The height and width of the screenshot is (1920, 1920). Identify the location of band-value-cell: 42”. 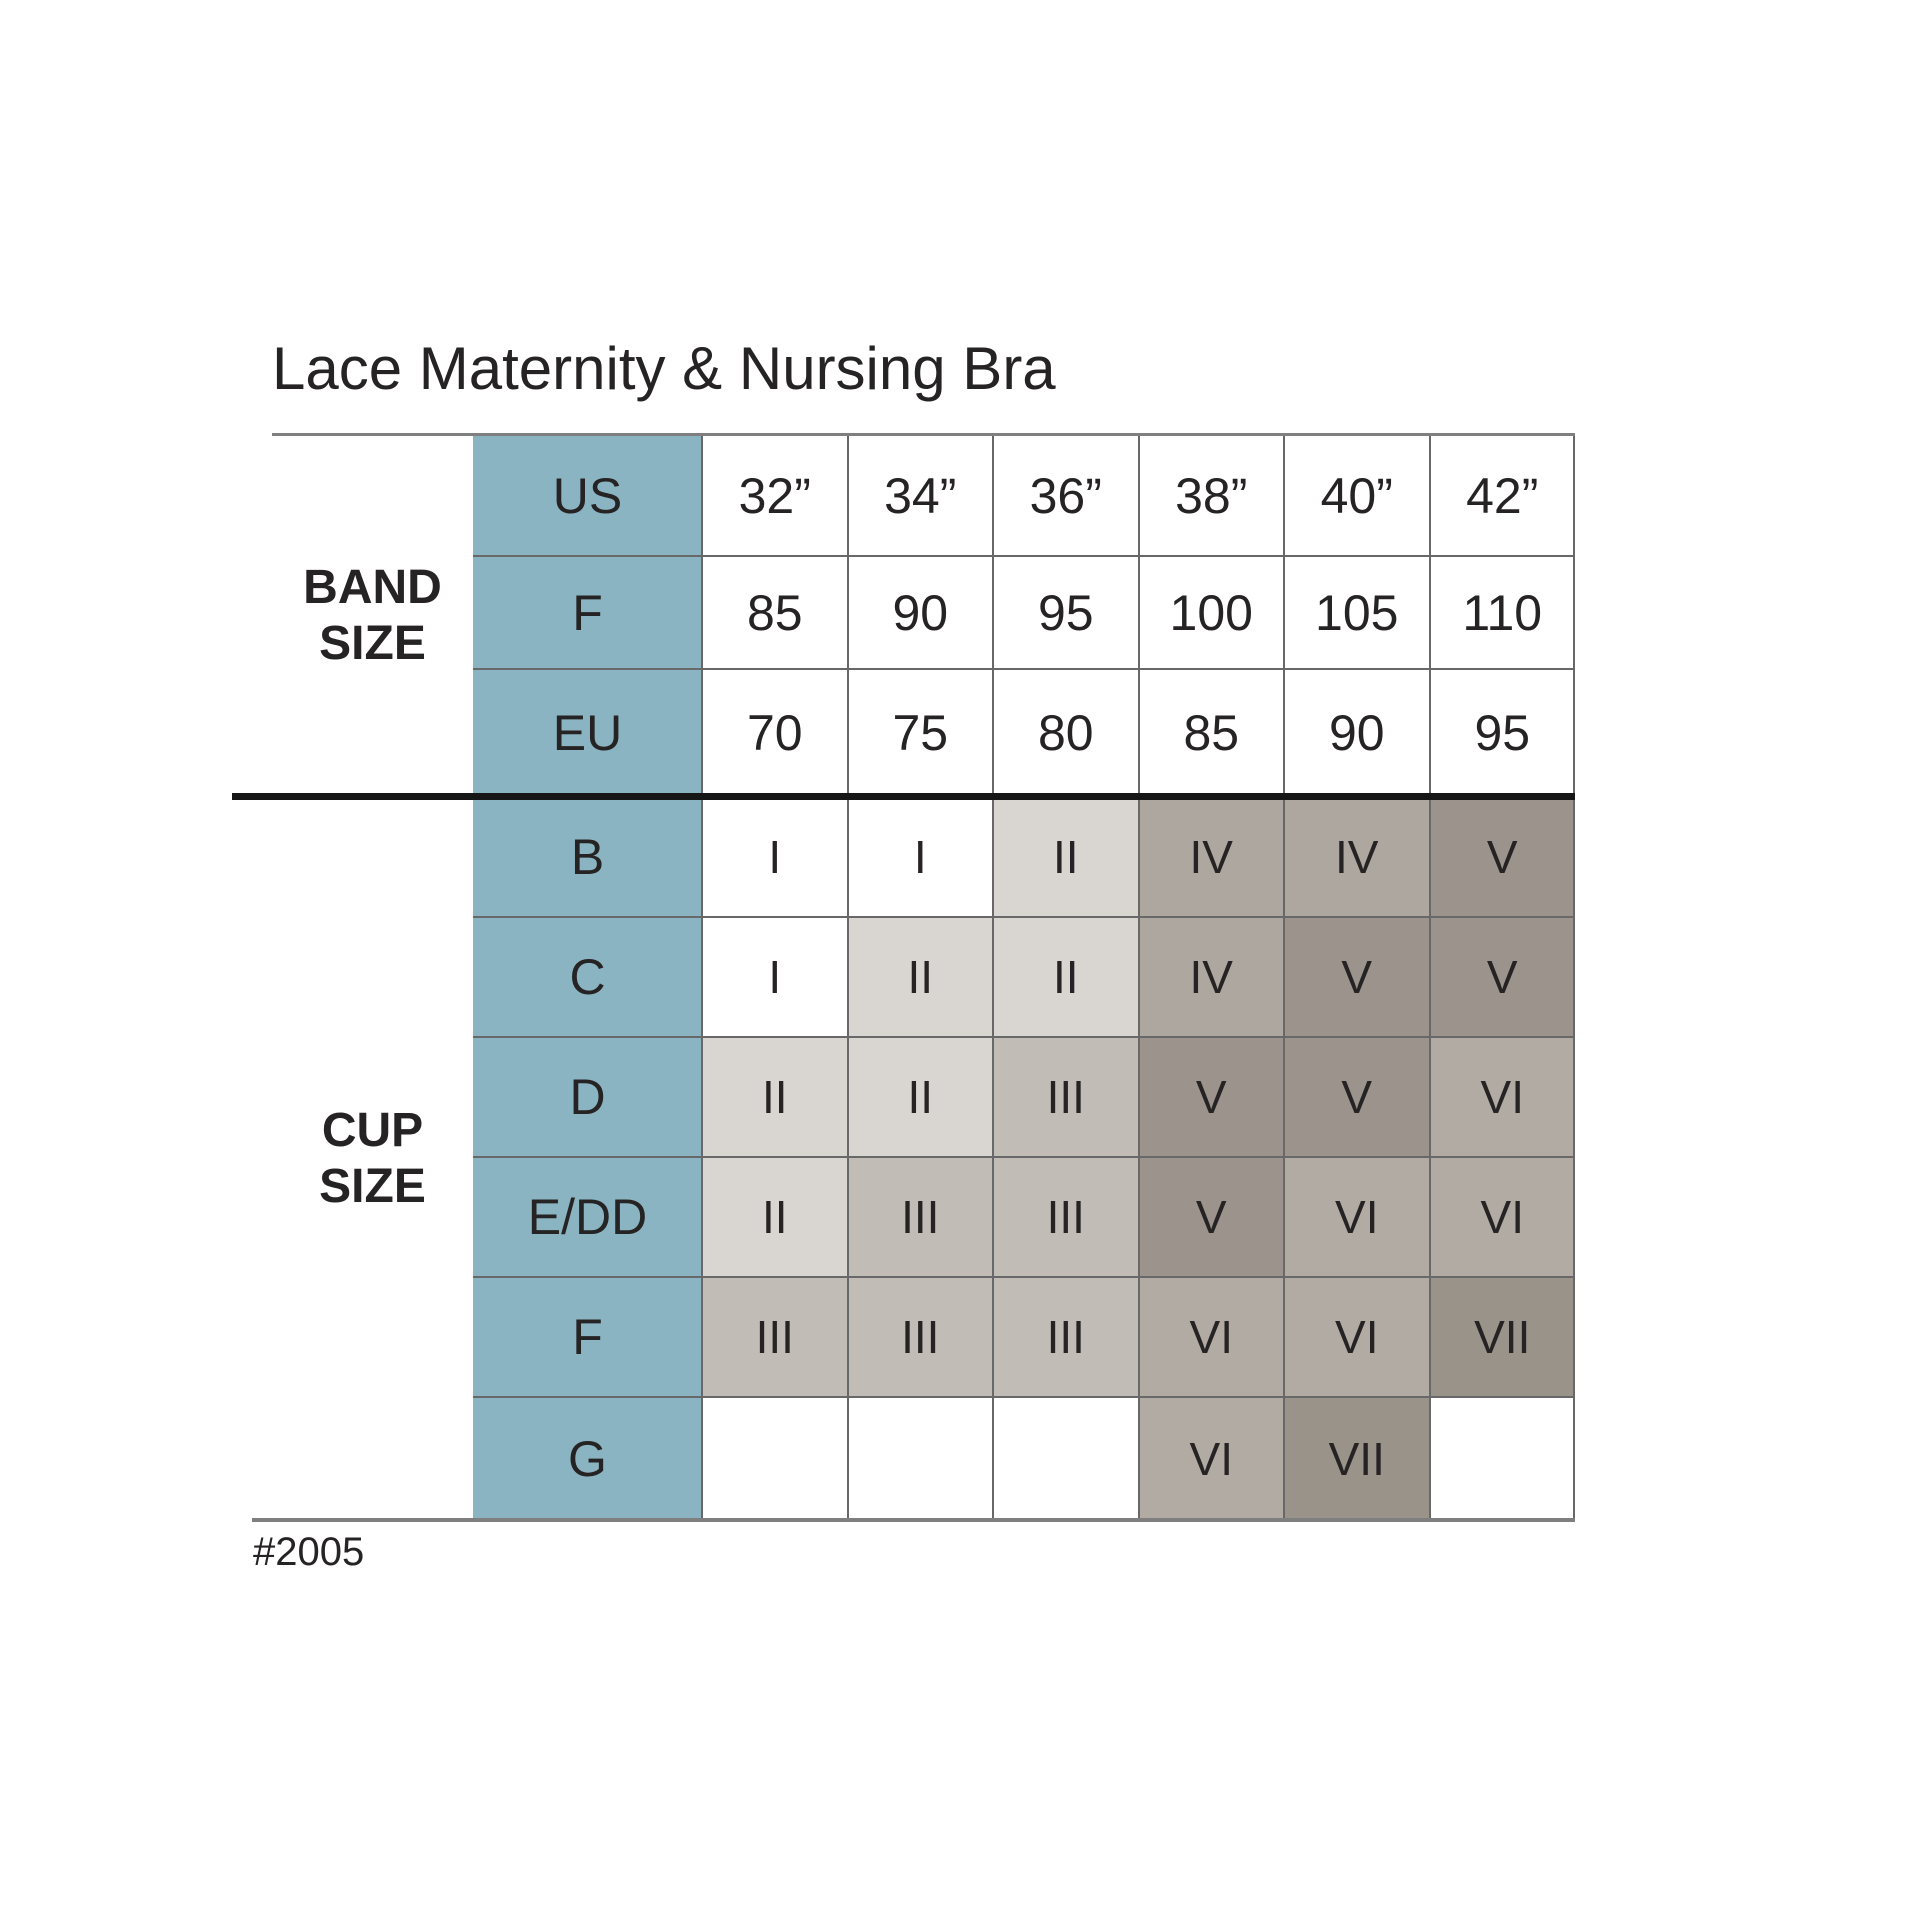
(1502, 495).